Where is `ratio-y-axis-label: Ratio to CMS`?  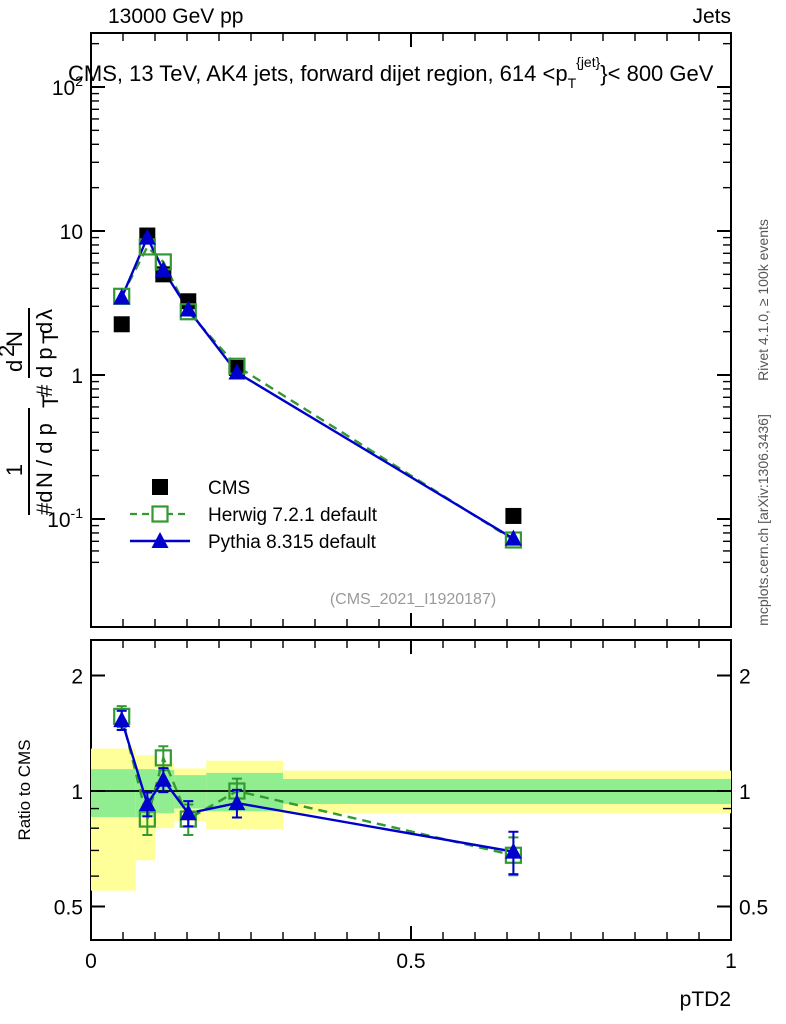 ratio-y-axis-label: Ratio to CMS is located at coordinates (24, 789).